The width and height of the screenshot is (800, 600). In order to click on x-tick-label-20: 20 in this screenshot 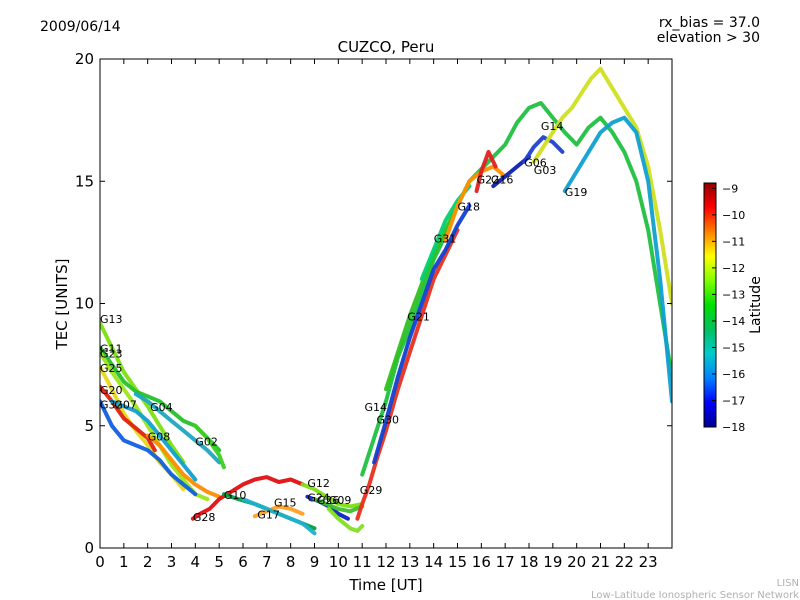, I will do `click(576, 562)`.